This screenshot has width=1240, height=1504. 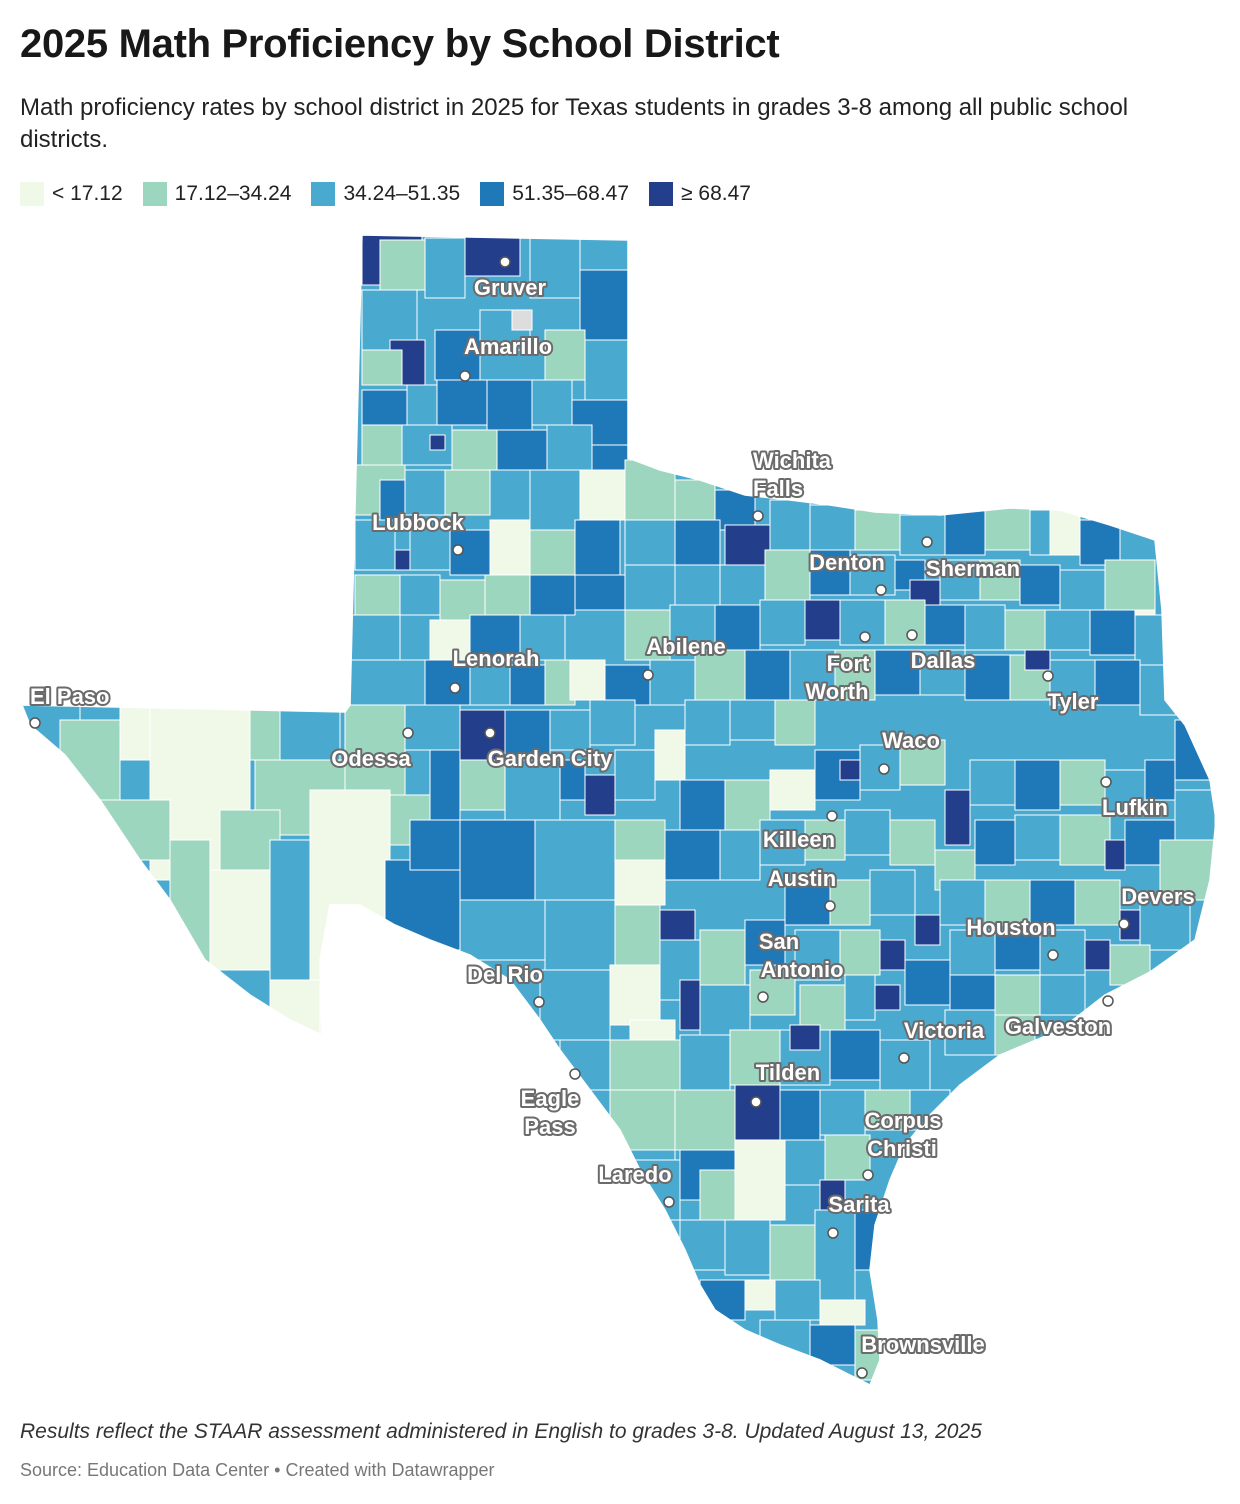 What do you see at coordinates (496, 658) in the screenshot?
I see `city-lenorah-label: Lenorah` at bounding box center [496, 658].